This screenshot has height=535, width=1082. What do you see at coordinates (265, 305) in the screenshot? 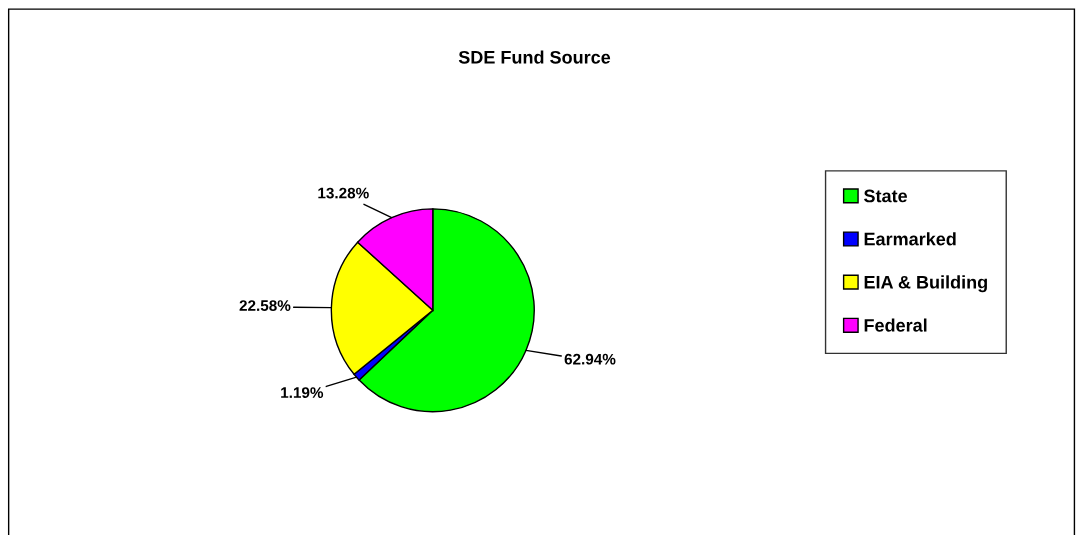
I see `data-label: 22.58%` at bounding box center [265, 305].